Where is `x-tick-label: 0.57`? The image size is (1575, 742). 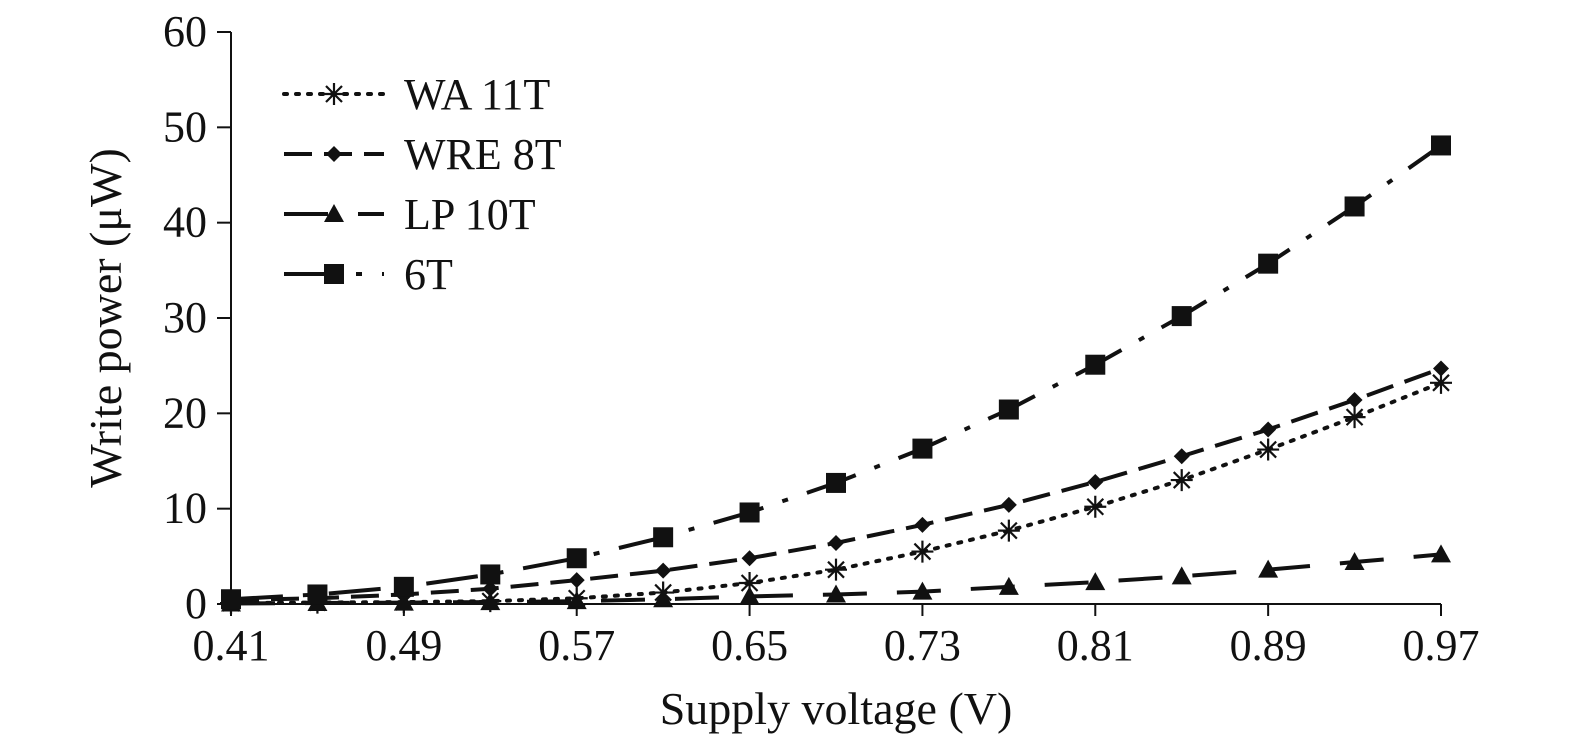
x-tick-label: 0.57 is located at coordinates (576, 645).